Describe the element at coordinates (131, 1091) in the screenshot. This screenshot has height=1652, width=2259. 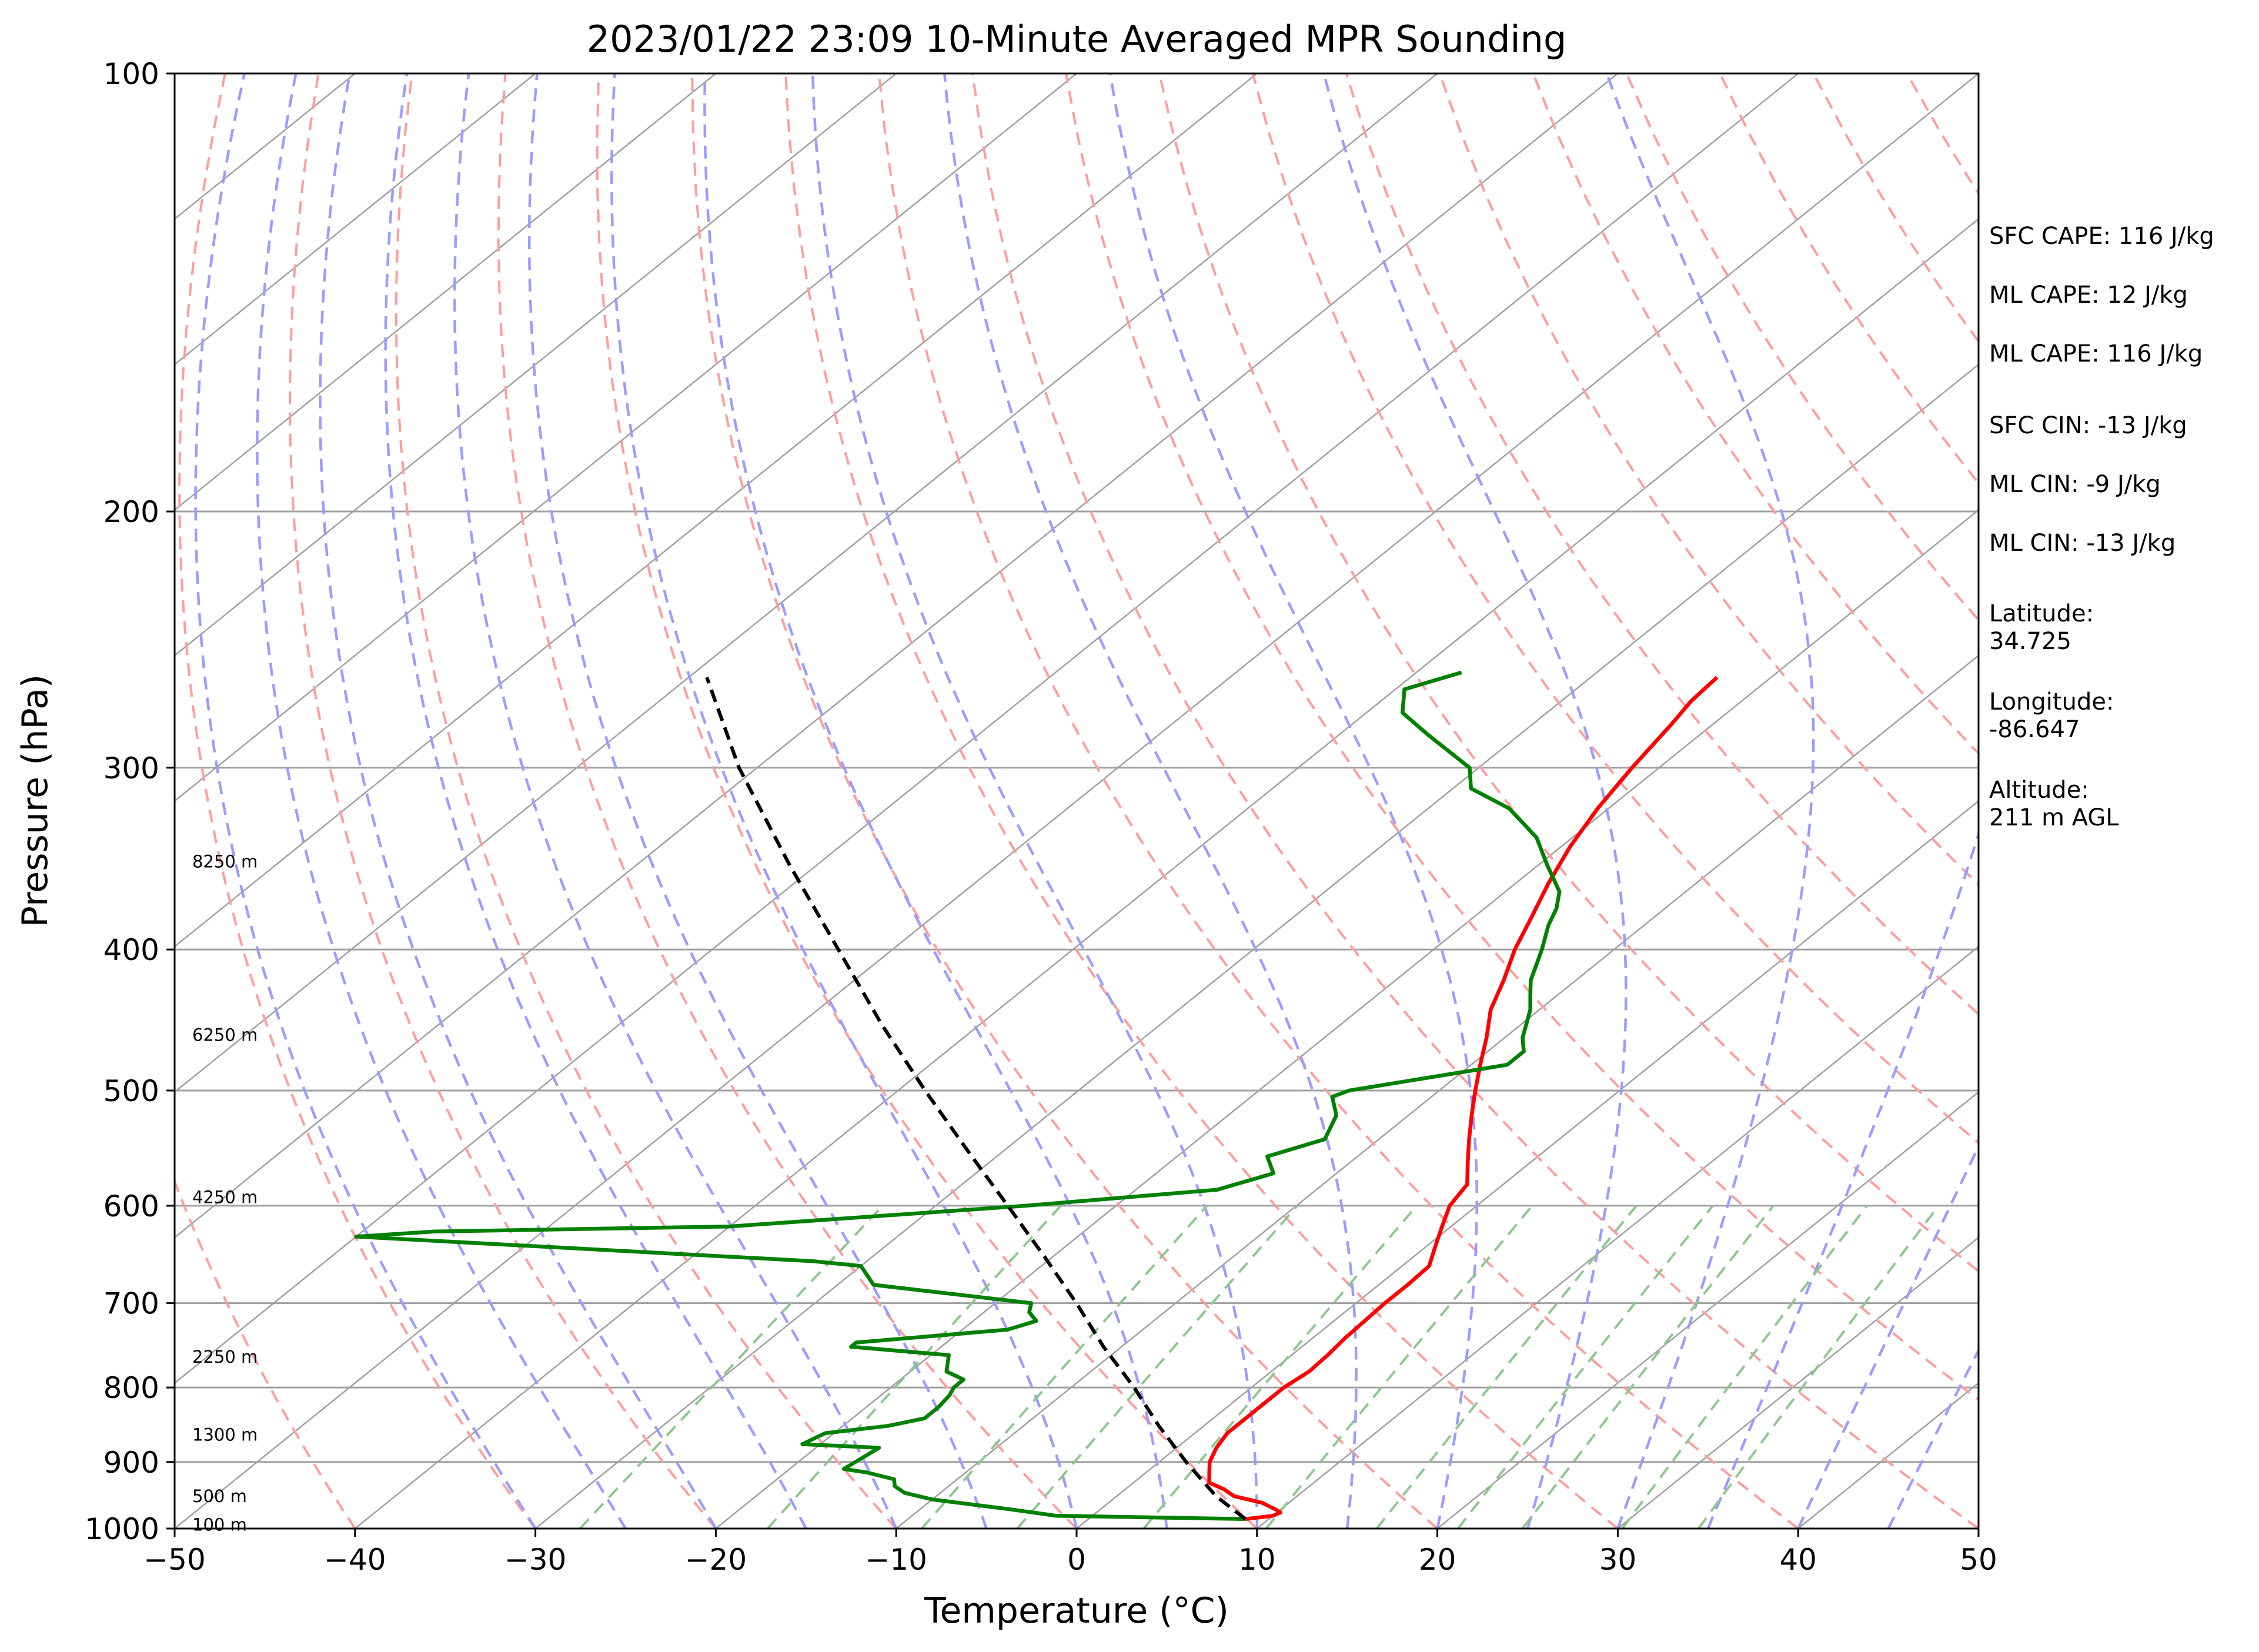
I see `y-tick-label: 500` at that location.